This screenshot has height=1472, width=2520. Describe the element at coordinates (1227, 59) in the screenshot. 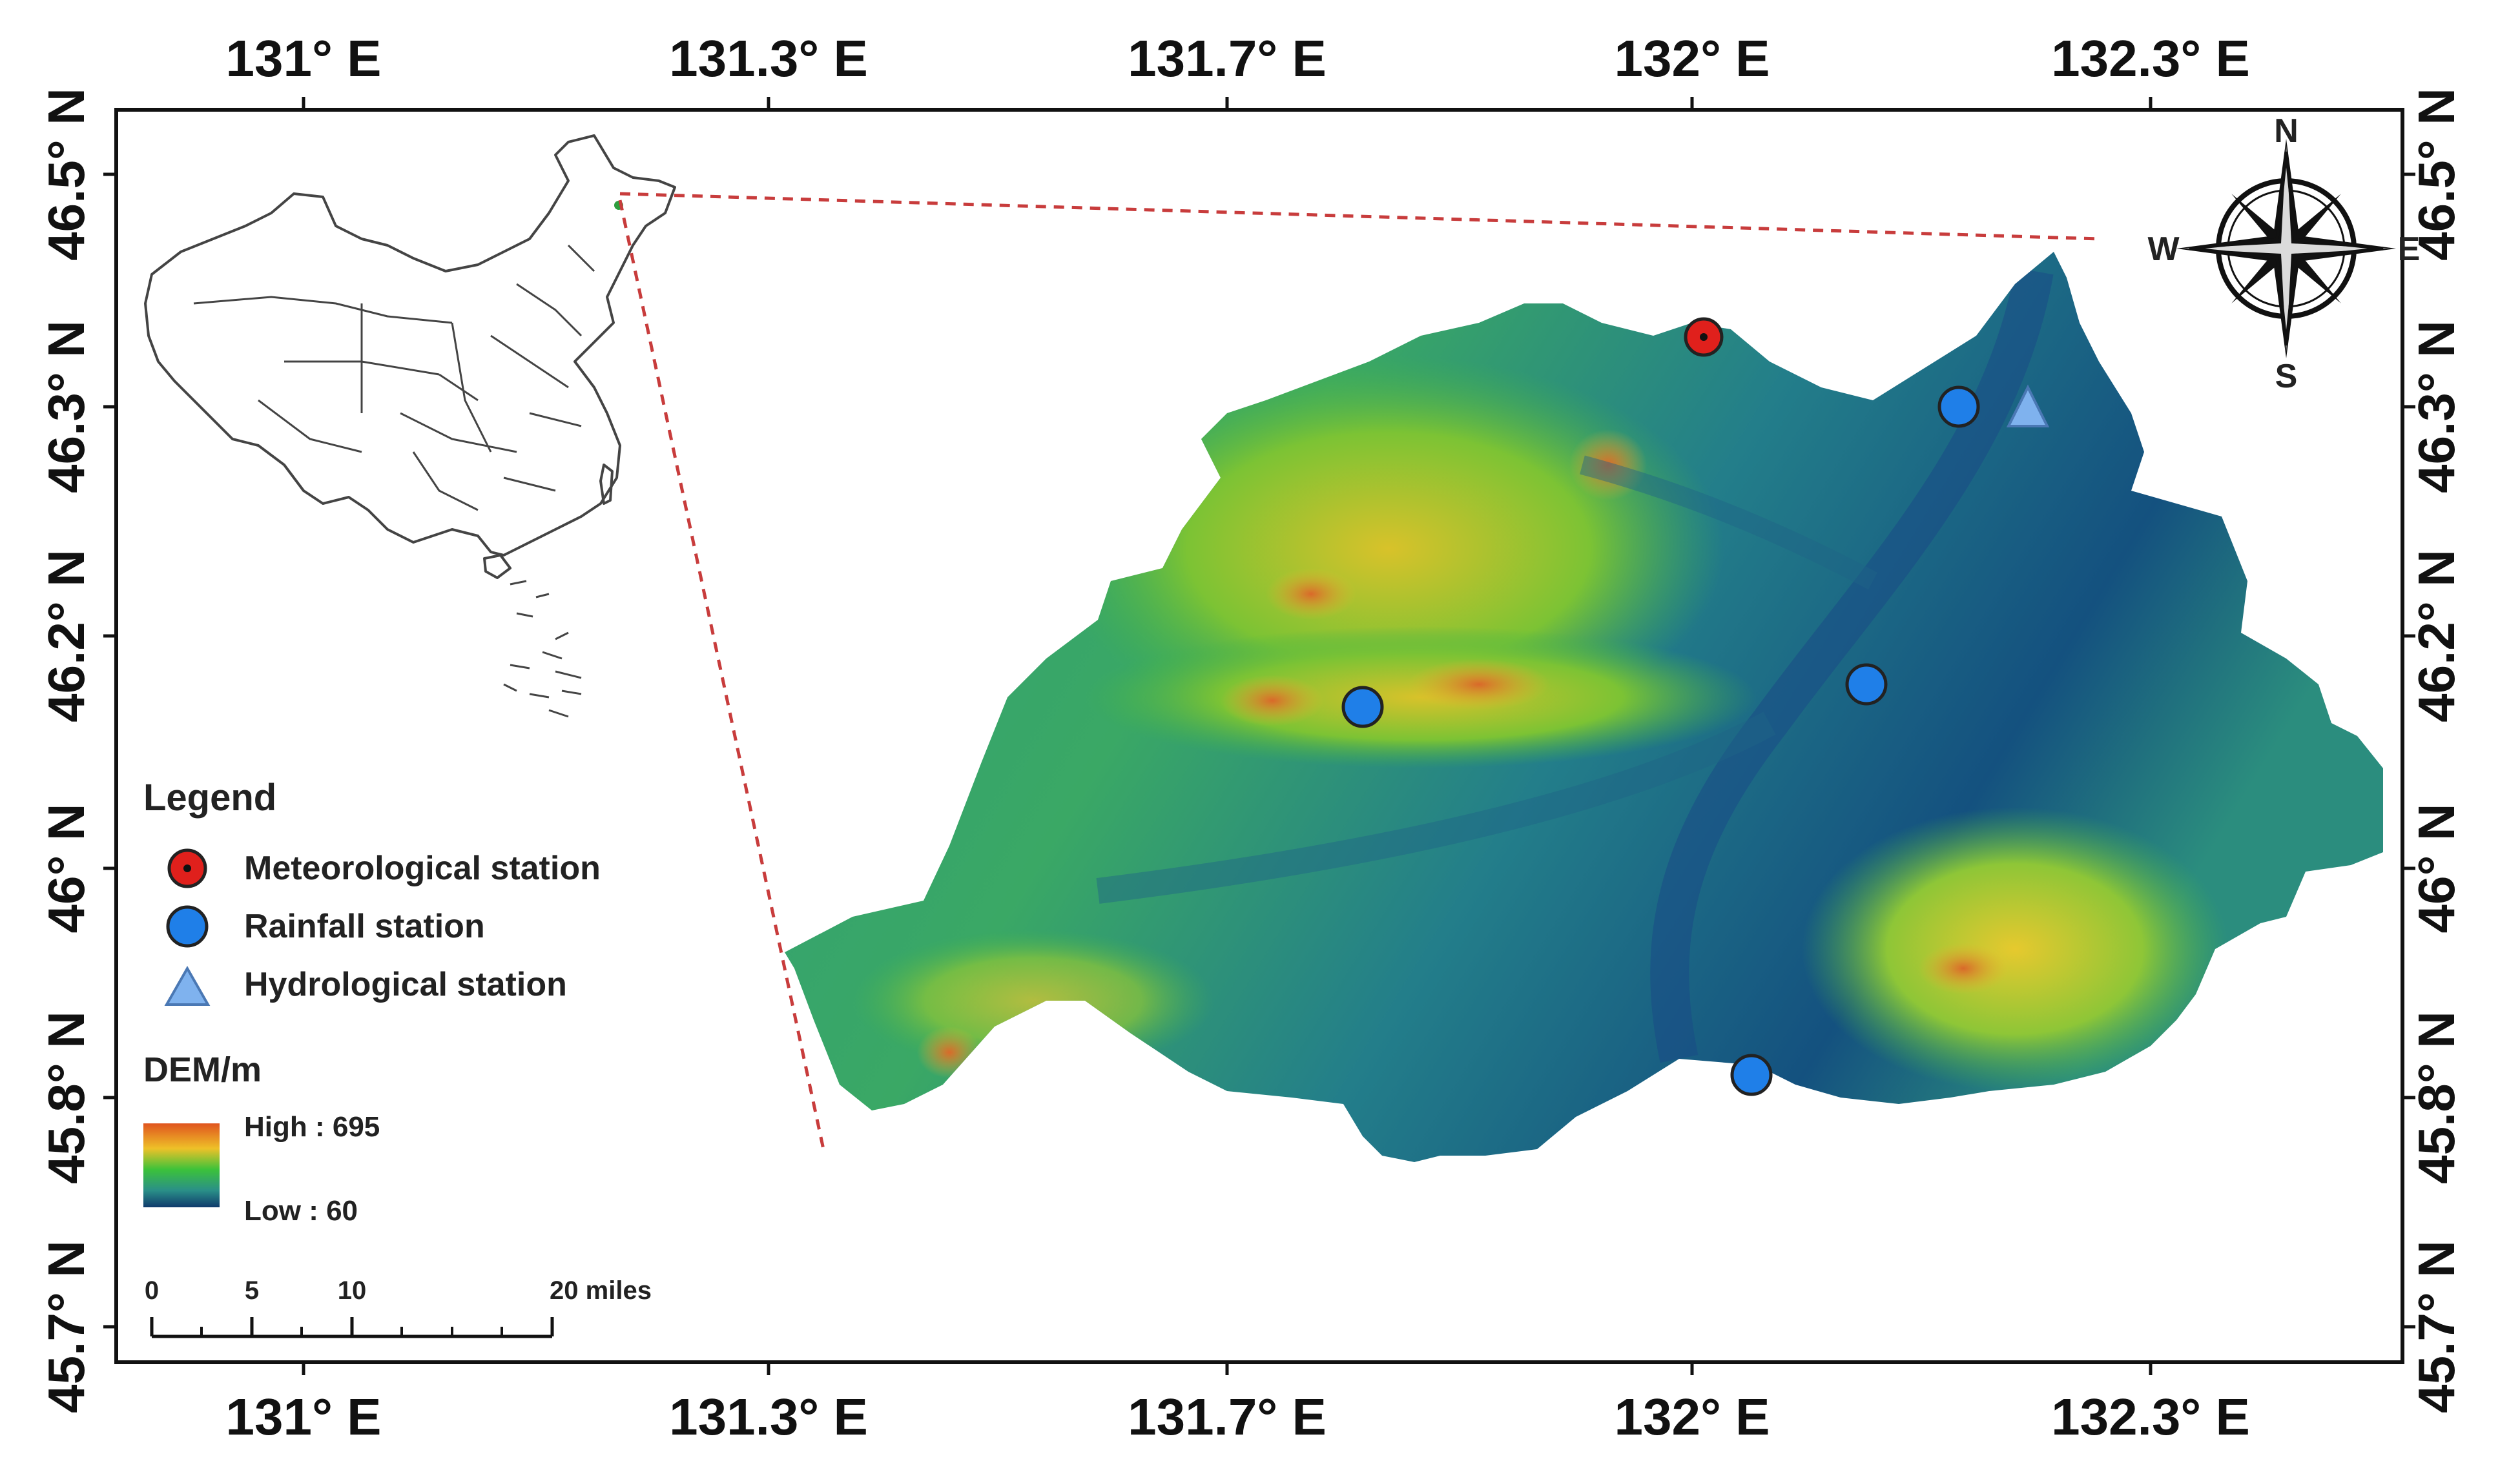

I see `top-lon-label: 131.7° E` at that location.